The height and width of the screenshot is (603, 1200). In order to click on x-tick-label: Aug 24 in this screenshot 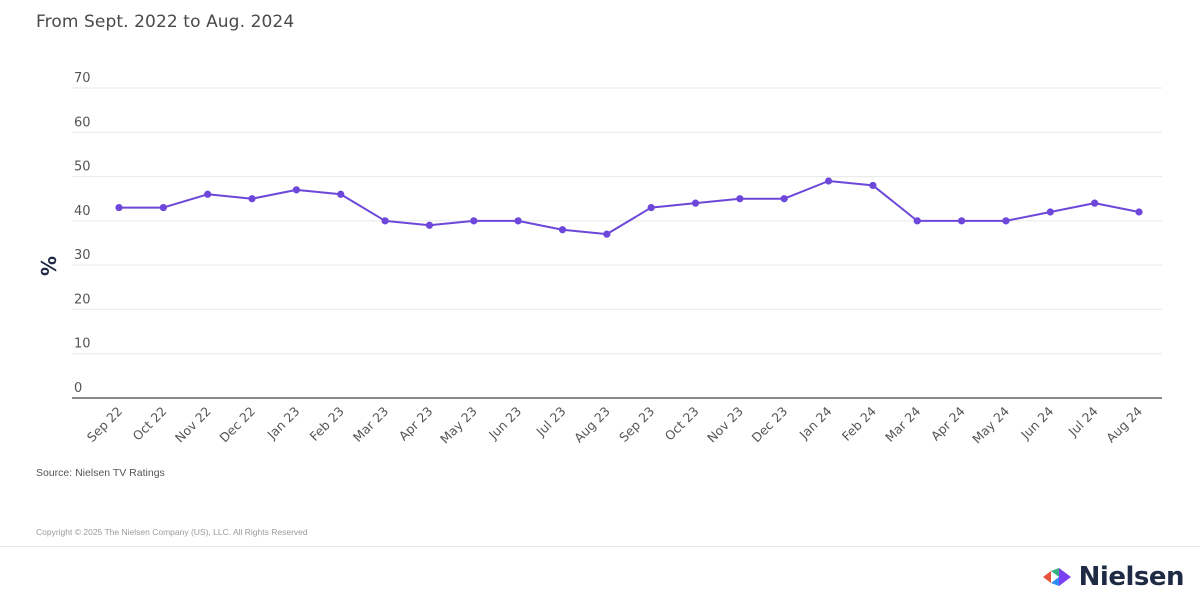, I will do `click(1124, 424)`.